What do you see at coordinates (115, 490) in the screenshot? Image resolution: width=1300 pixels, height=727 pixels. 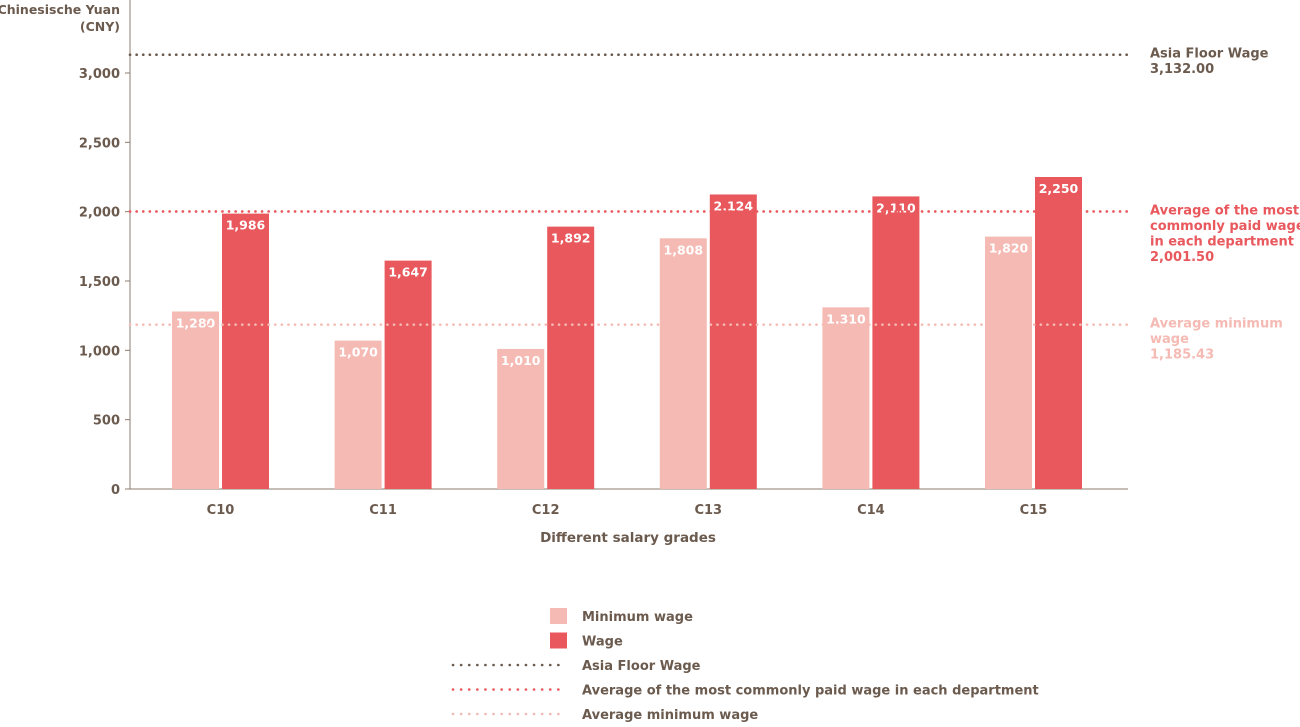 I see `y-tick-label: 0` at bounding box center [115, 490].